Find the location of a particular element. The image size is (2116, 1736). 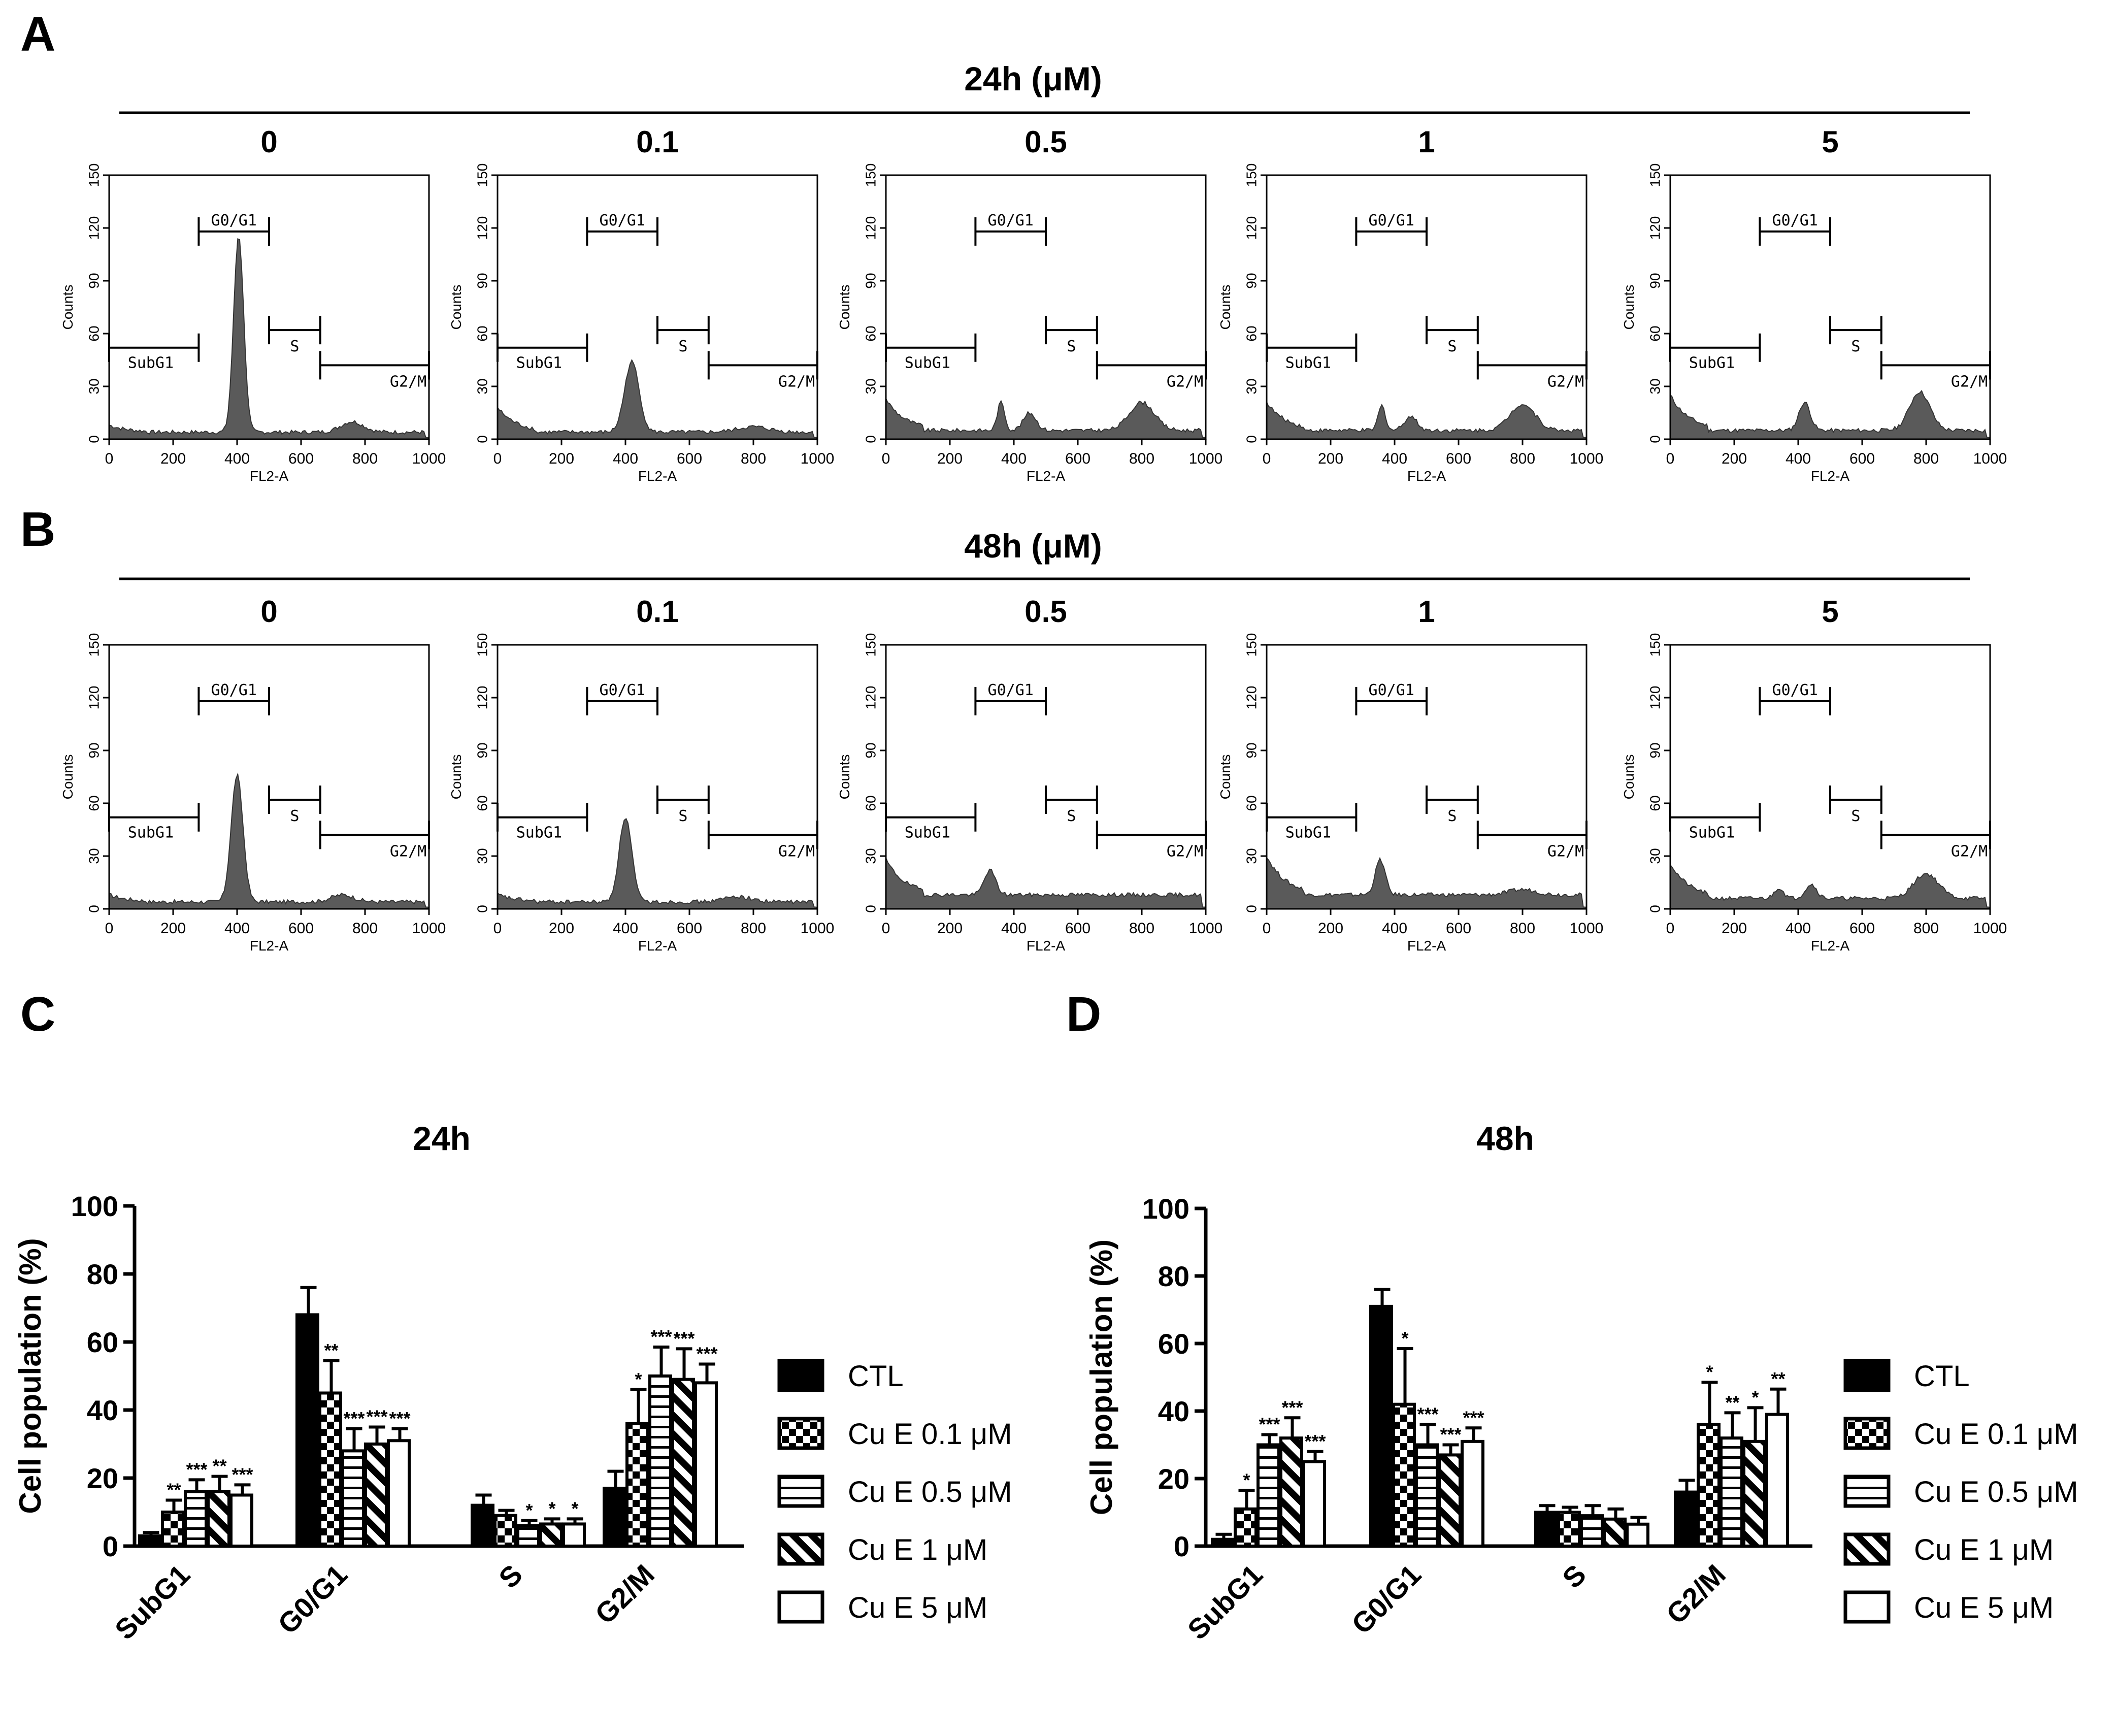

histogram-curve is located at coordinates (1046, 883).